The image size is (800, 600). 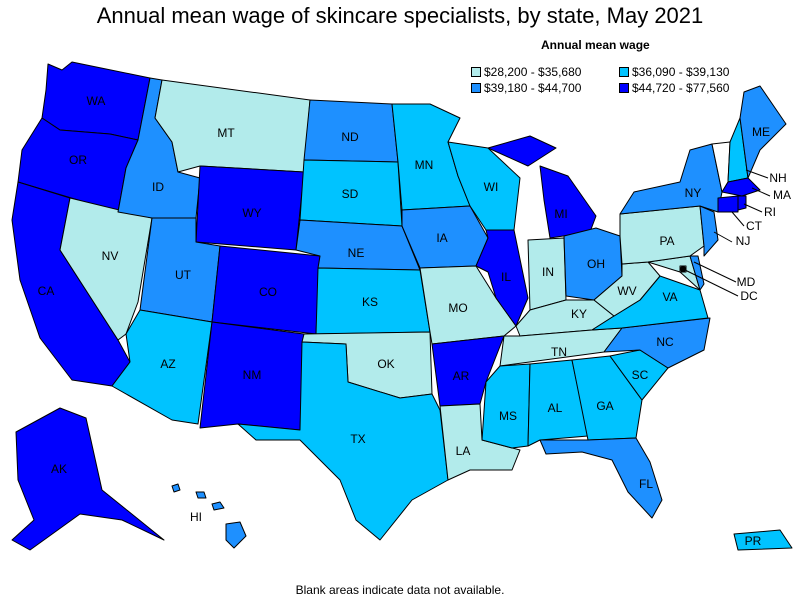 What do you see at coordinates (533, 88) in the screenshot?
I see `legend-label: $39,180 - $44,700` at bounding box center [533, 88].